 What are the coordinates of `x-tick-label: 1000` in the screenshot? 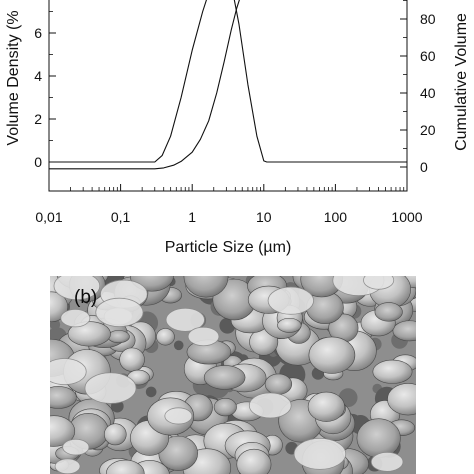 It's located at (406, 217).